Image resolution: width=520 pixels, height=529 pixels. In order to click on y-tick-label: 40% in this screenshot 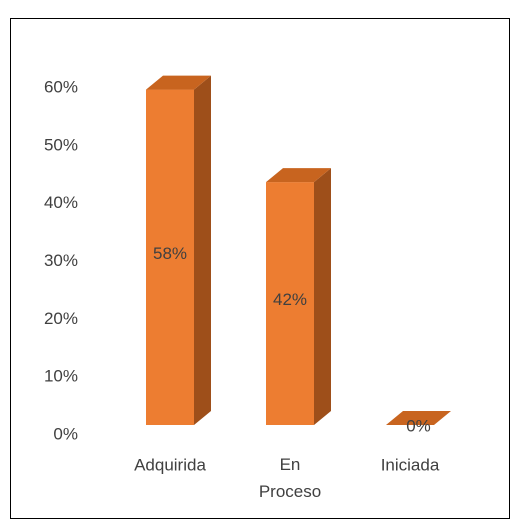, I will do `click(61, 202)`.